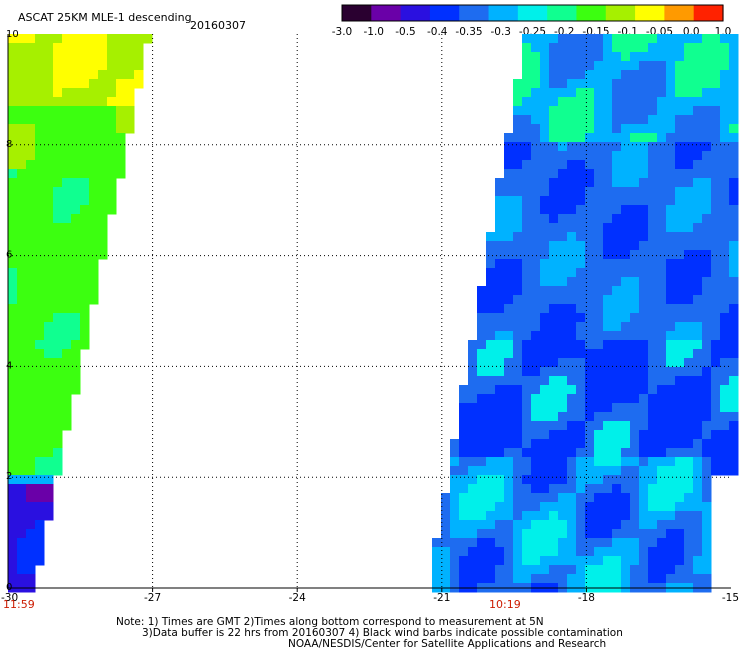 The image size is (740, 650). I want to click on right-swath-time: 10:19, so click(505, 604).